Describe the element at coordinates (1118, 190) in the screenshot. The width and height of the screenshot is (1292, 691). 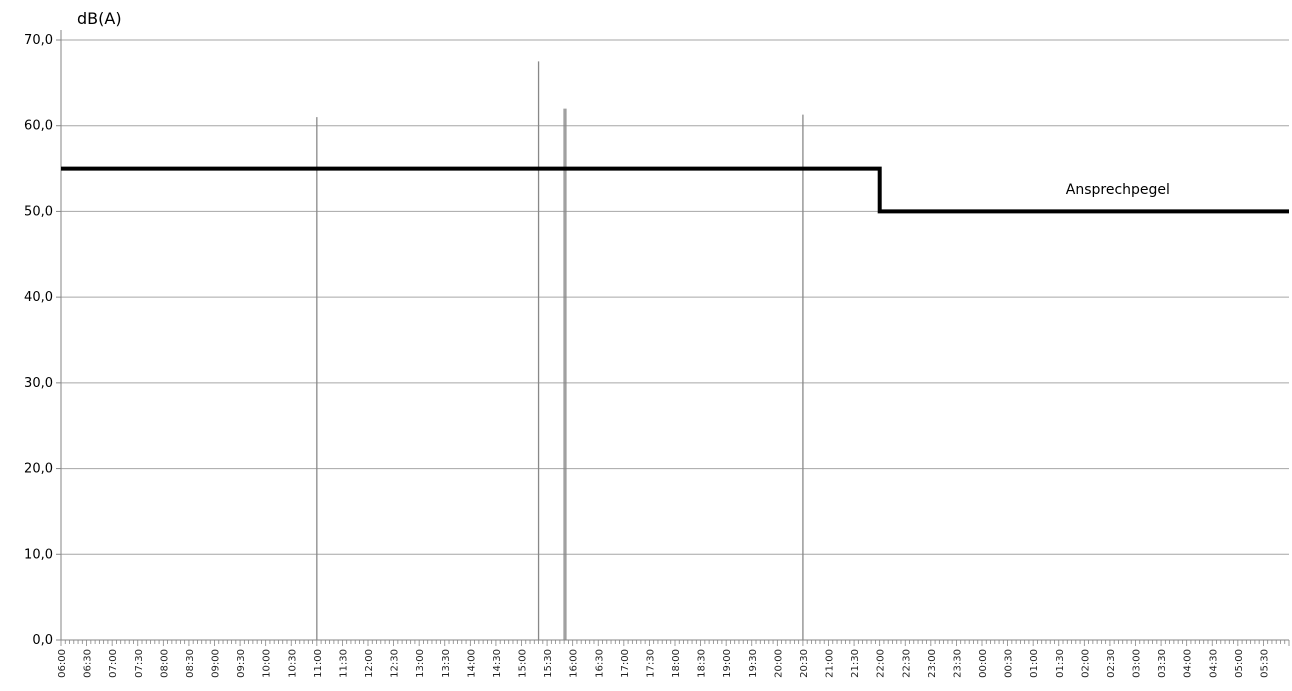
I see `series-annotation: Ansprechpegel` at that location.